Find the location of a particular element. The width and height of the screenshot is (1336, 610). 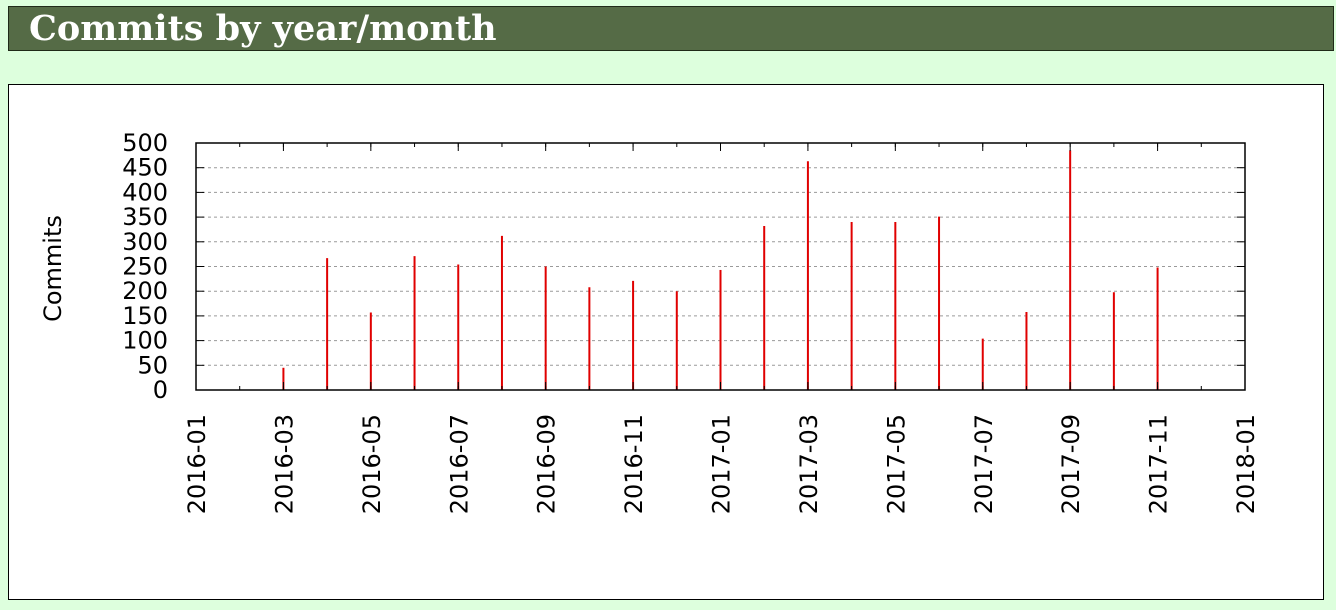

x-tick-label: 2016-07 is located at coordinates (459, 464).